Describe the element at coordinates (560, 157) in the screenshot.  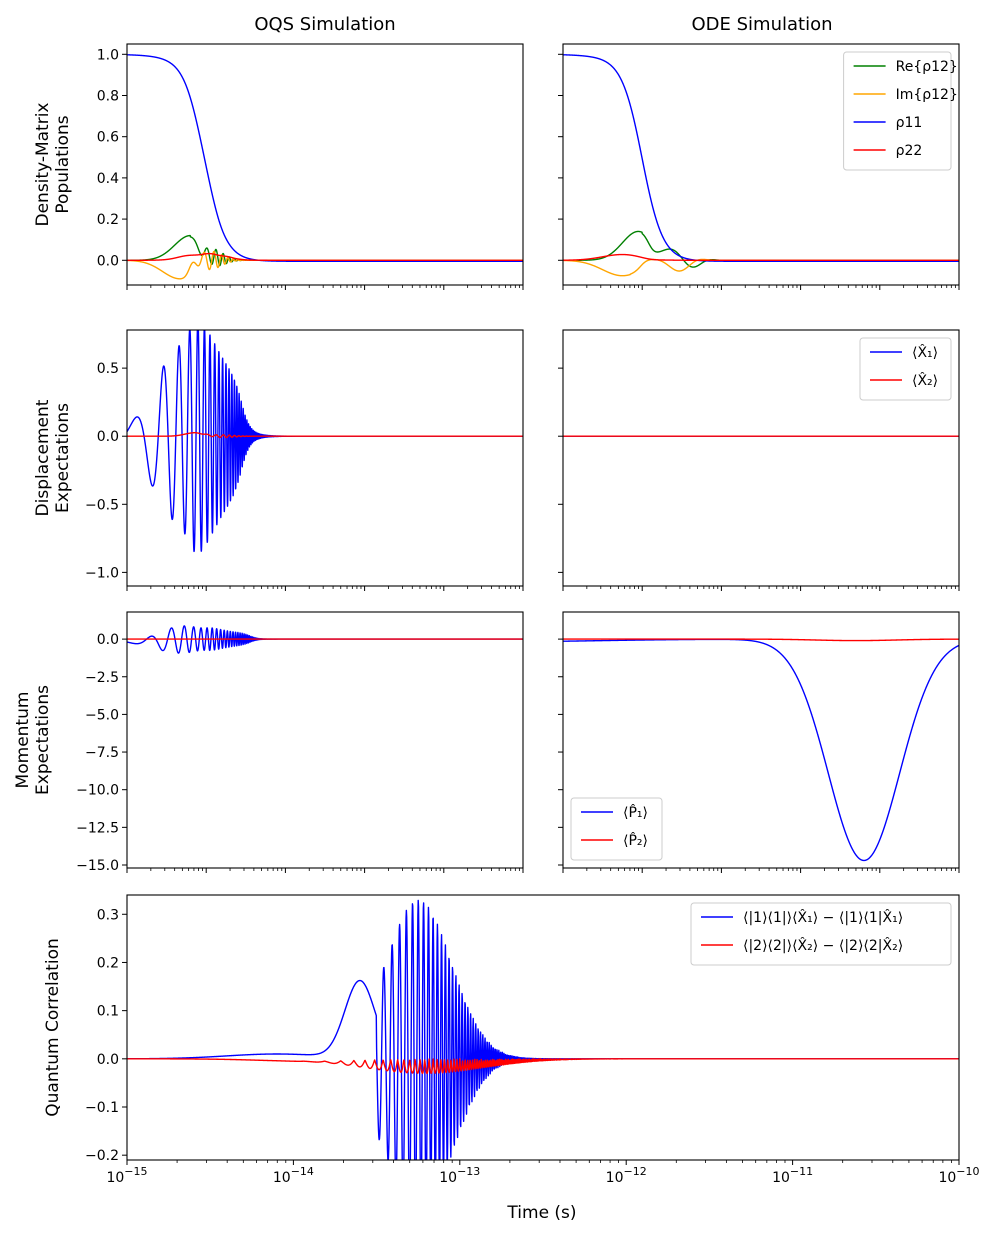
I see `pop-ode-y-ticks` at that location.